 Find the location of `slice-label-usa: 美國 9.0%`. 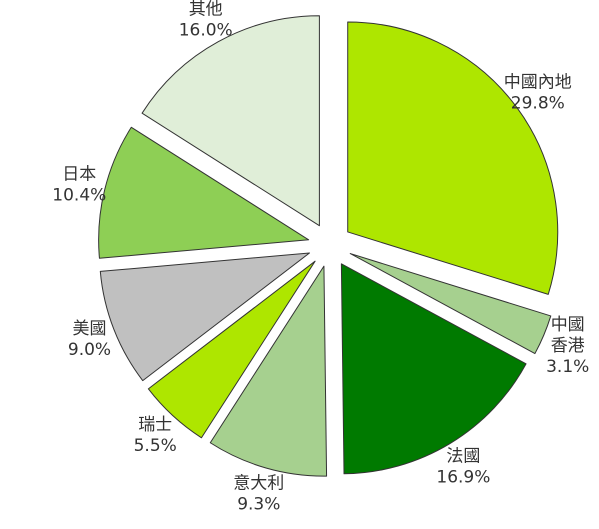

slice-label-usa: 美國 9.0% is located at coordinates (89, 339).